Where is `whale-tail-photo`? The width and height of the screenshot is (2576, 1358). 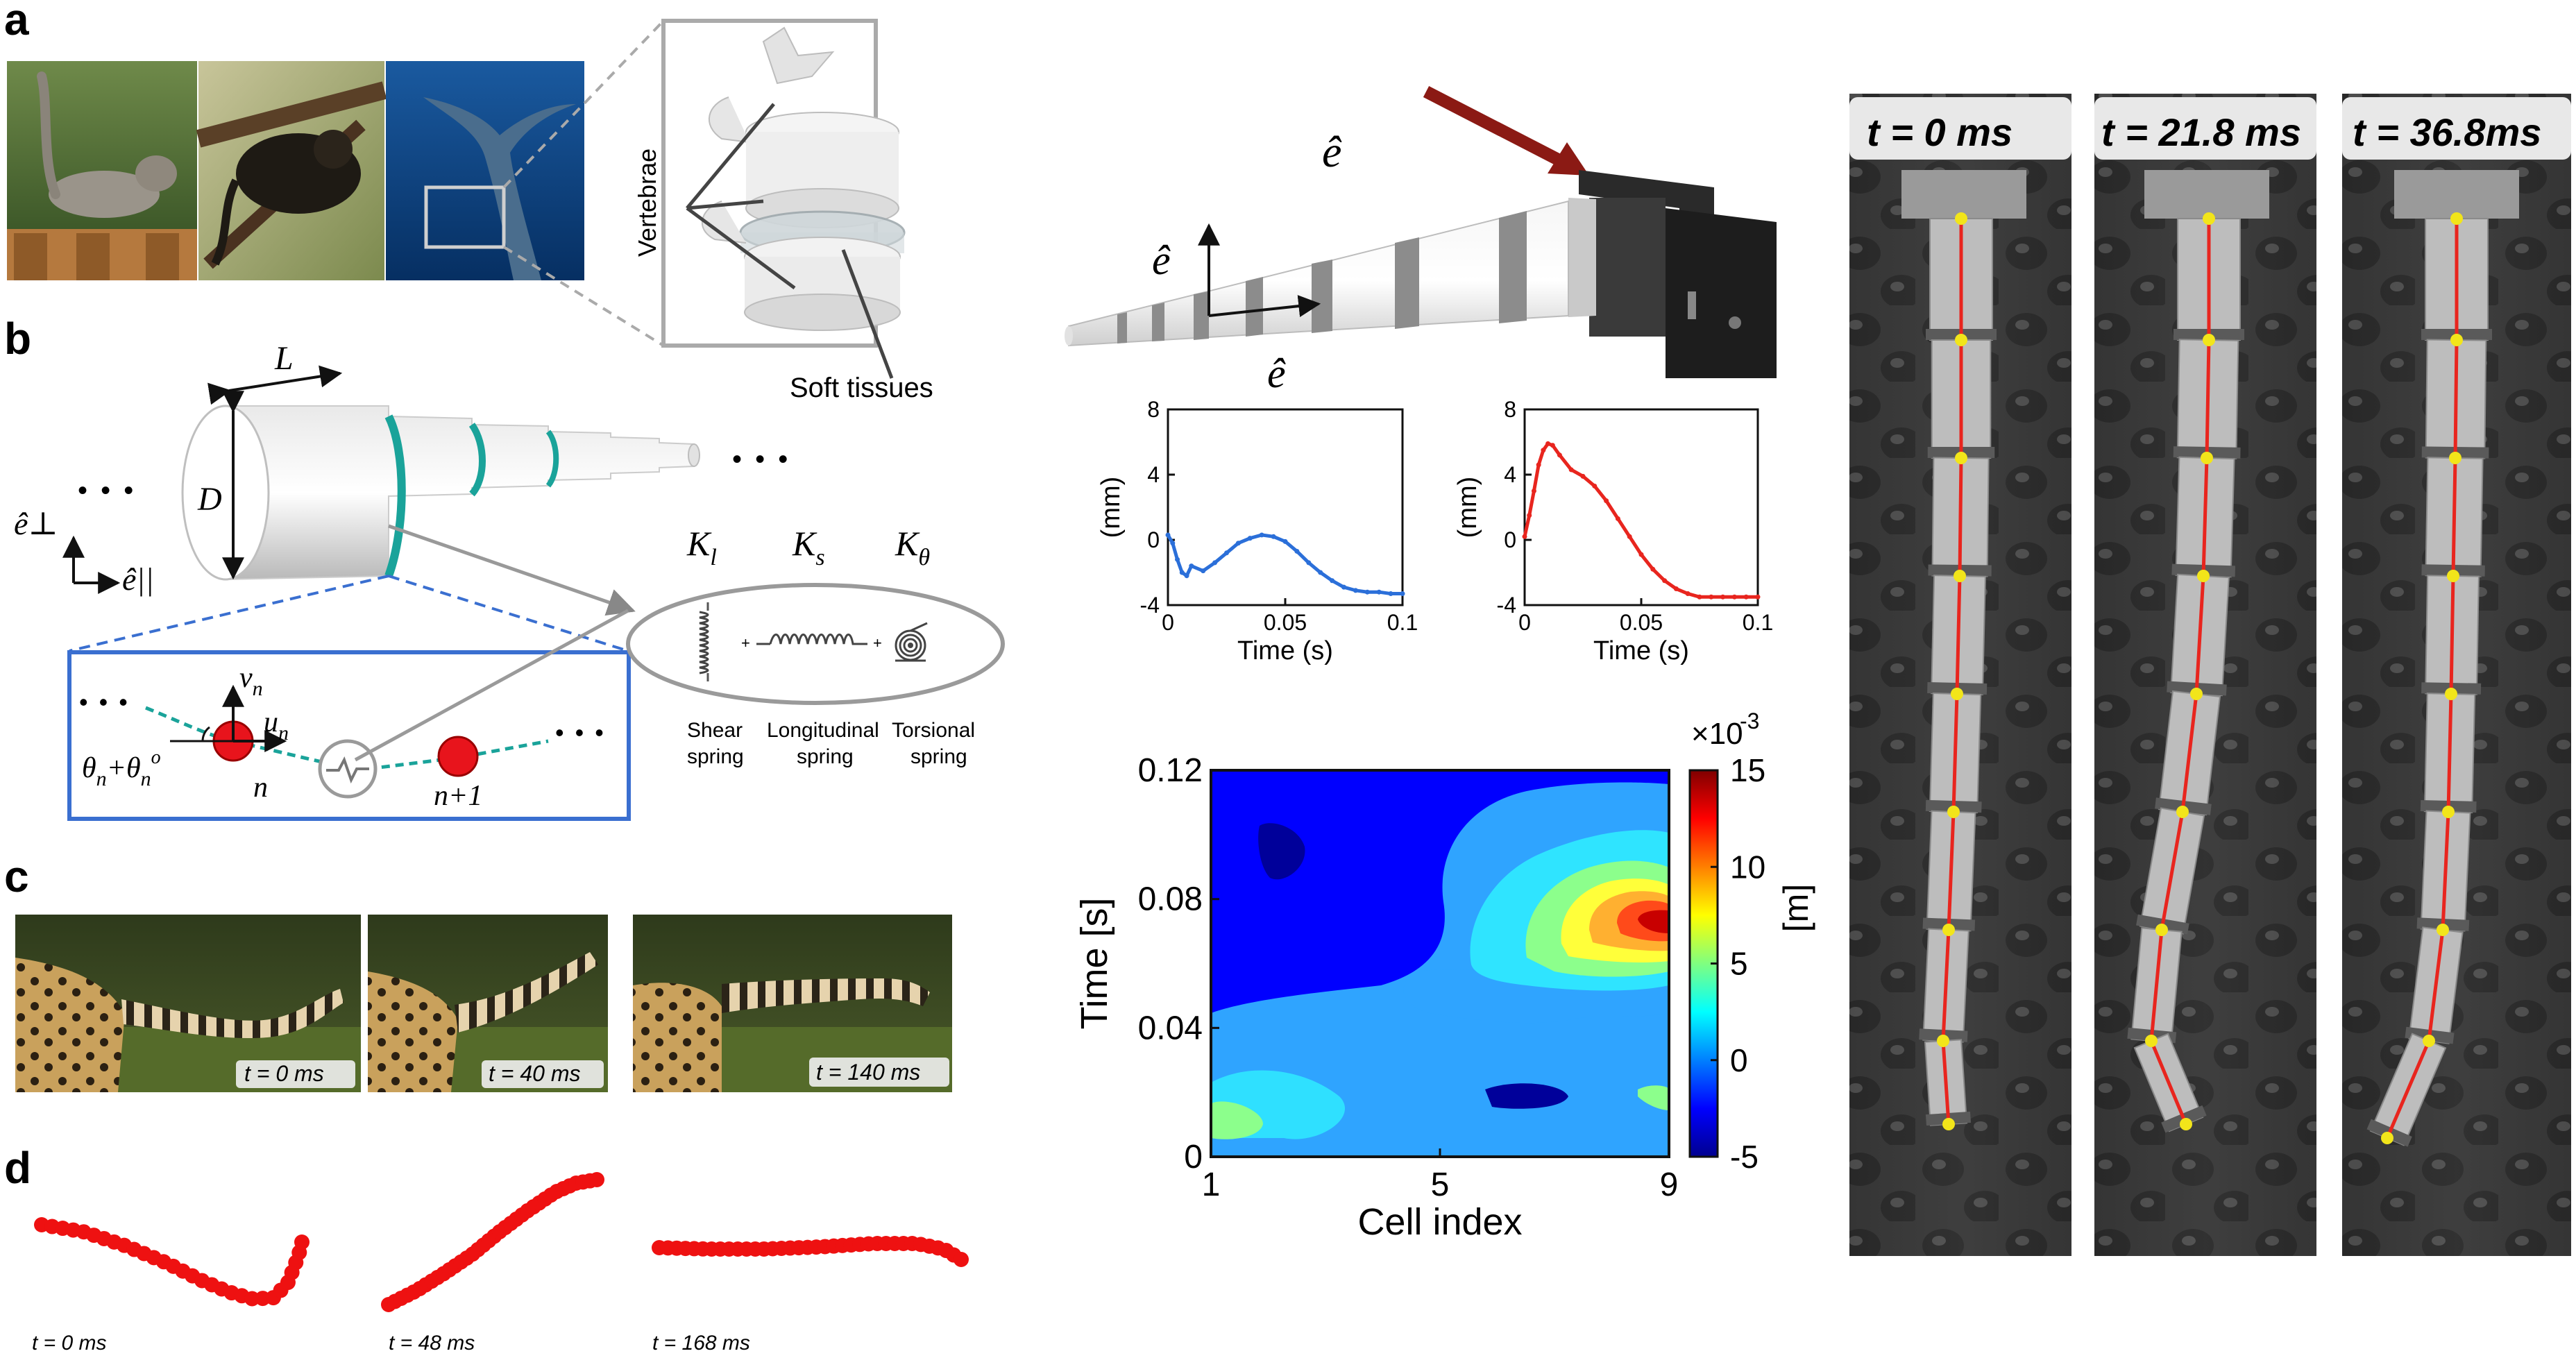
whale-tail-photo is located at coordinates (485, 170).